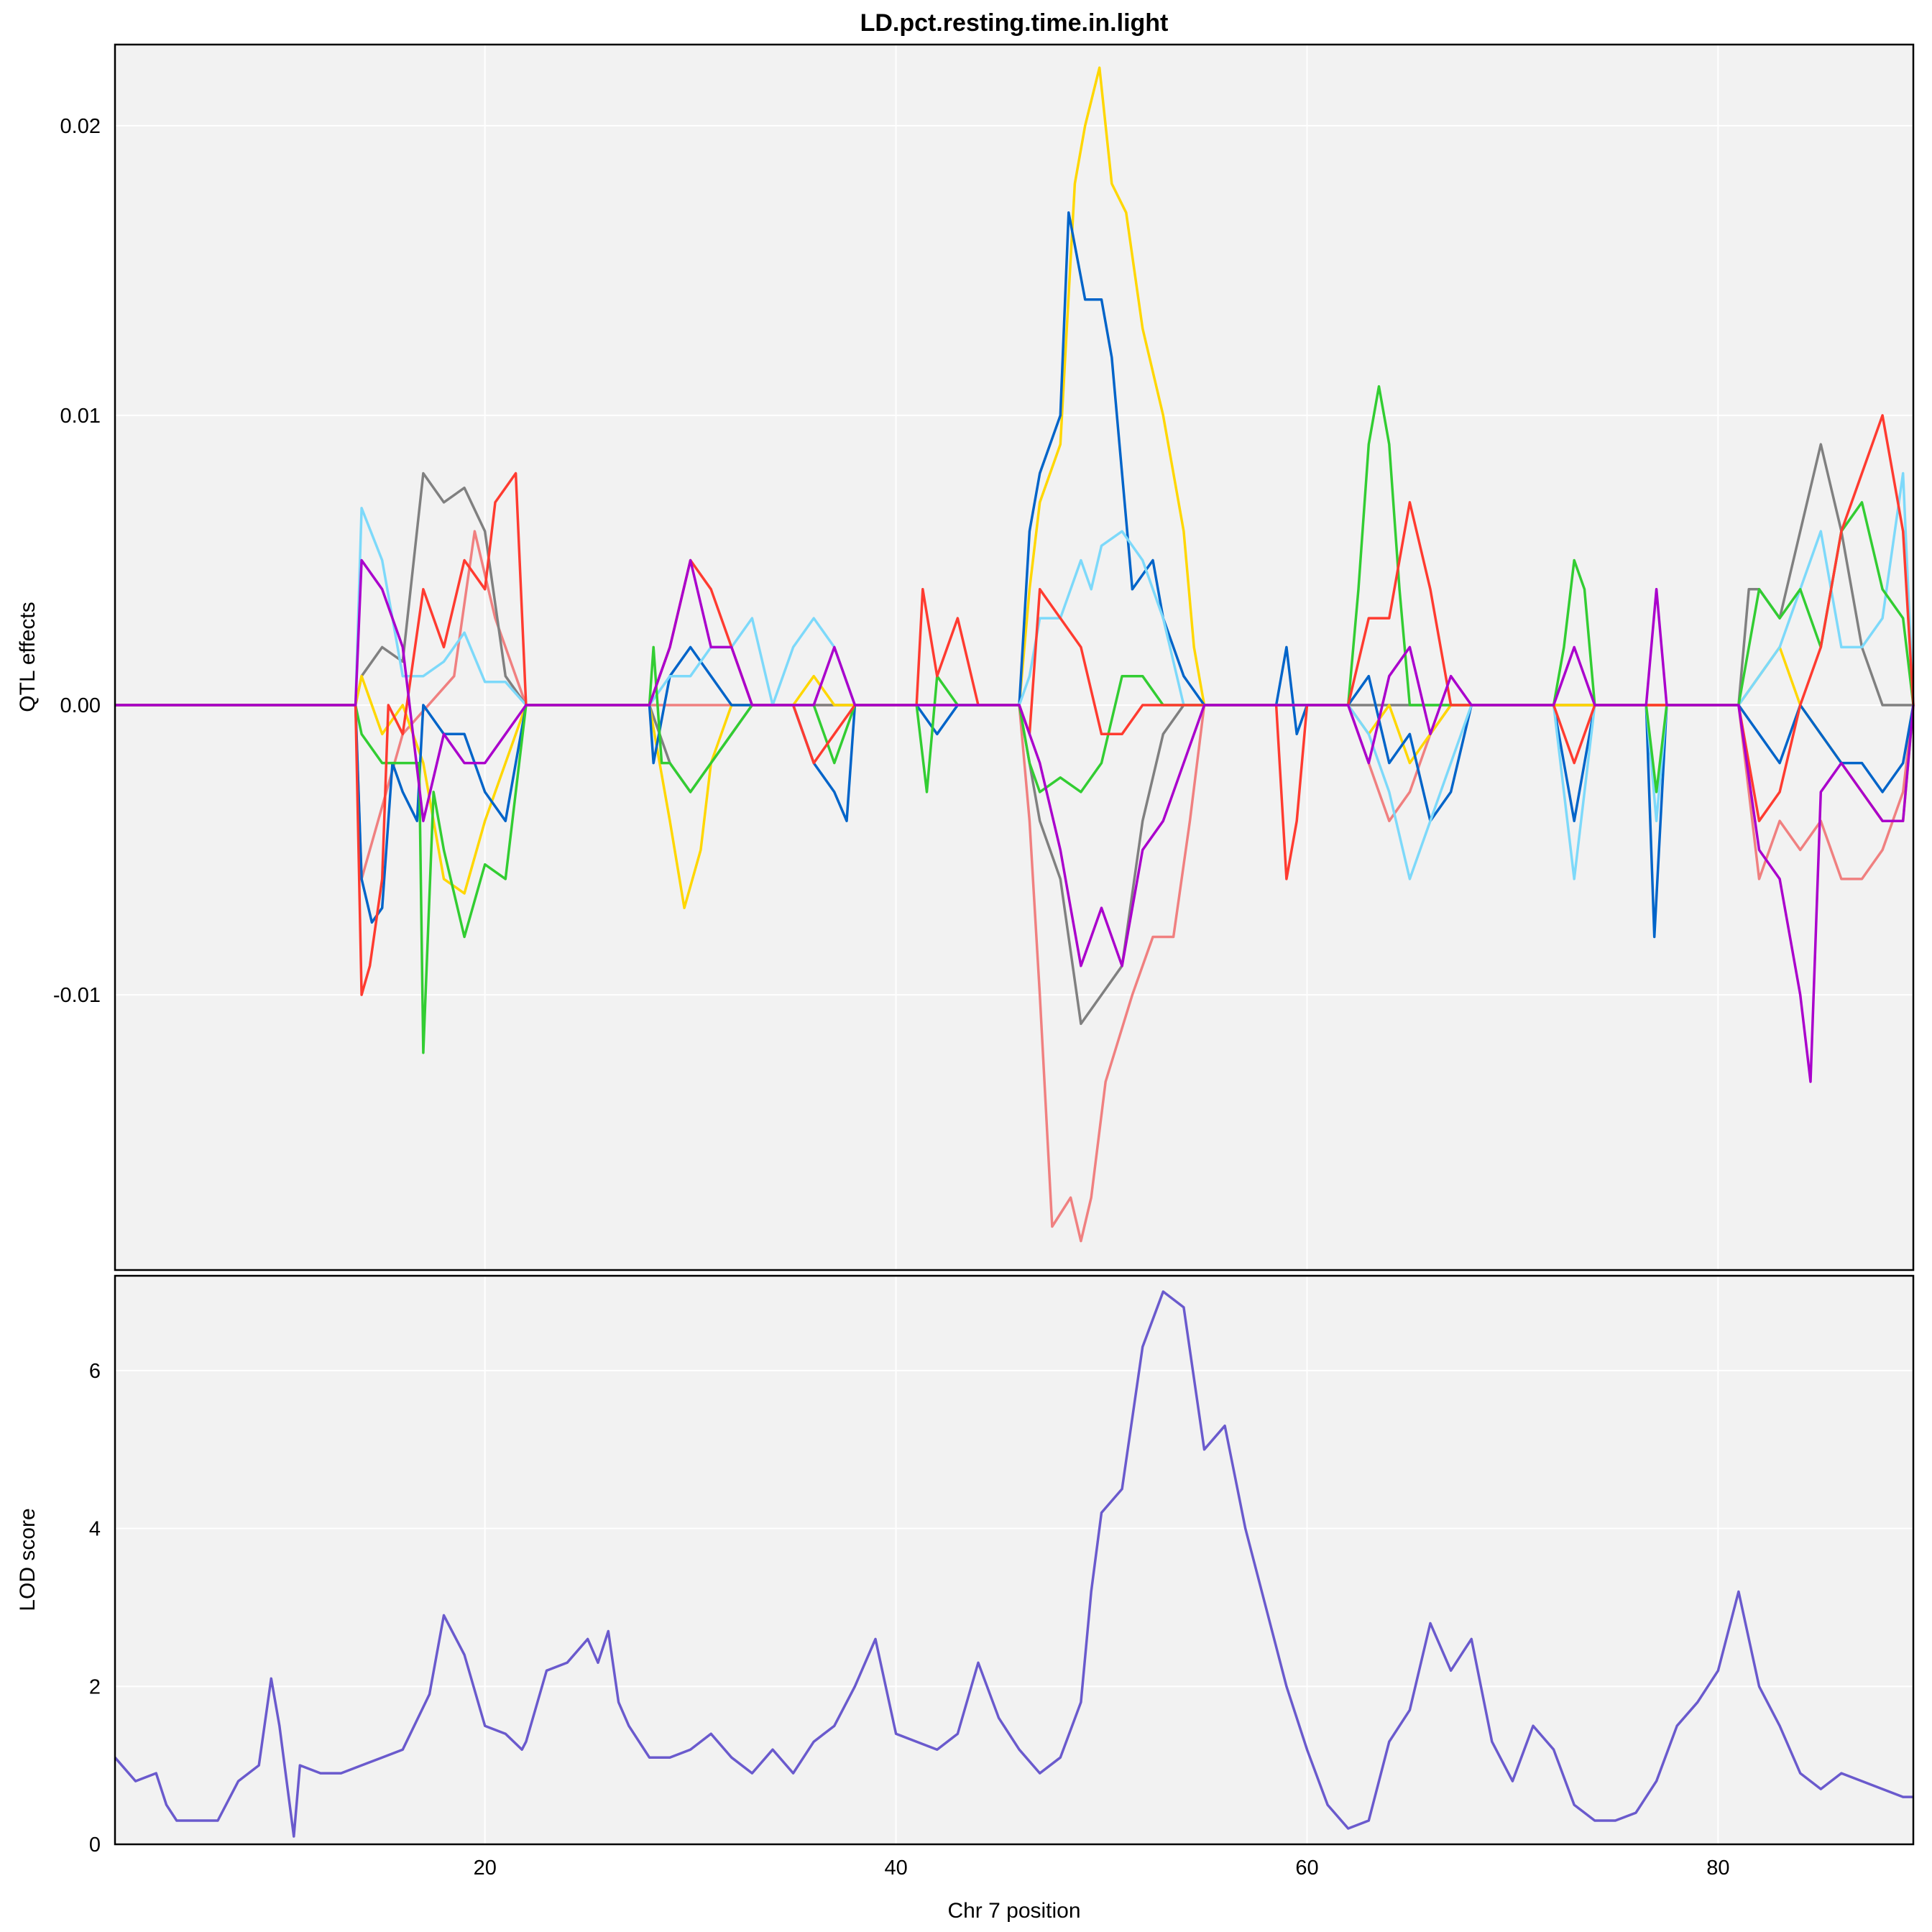  Describe the element at coordinates (77, 561) in the screenshot. I see `effects-y-axis: -0.01 0.00 0.01 0.02` at that location.